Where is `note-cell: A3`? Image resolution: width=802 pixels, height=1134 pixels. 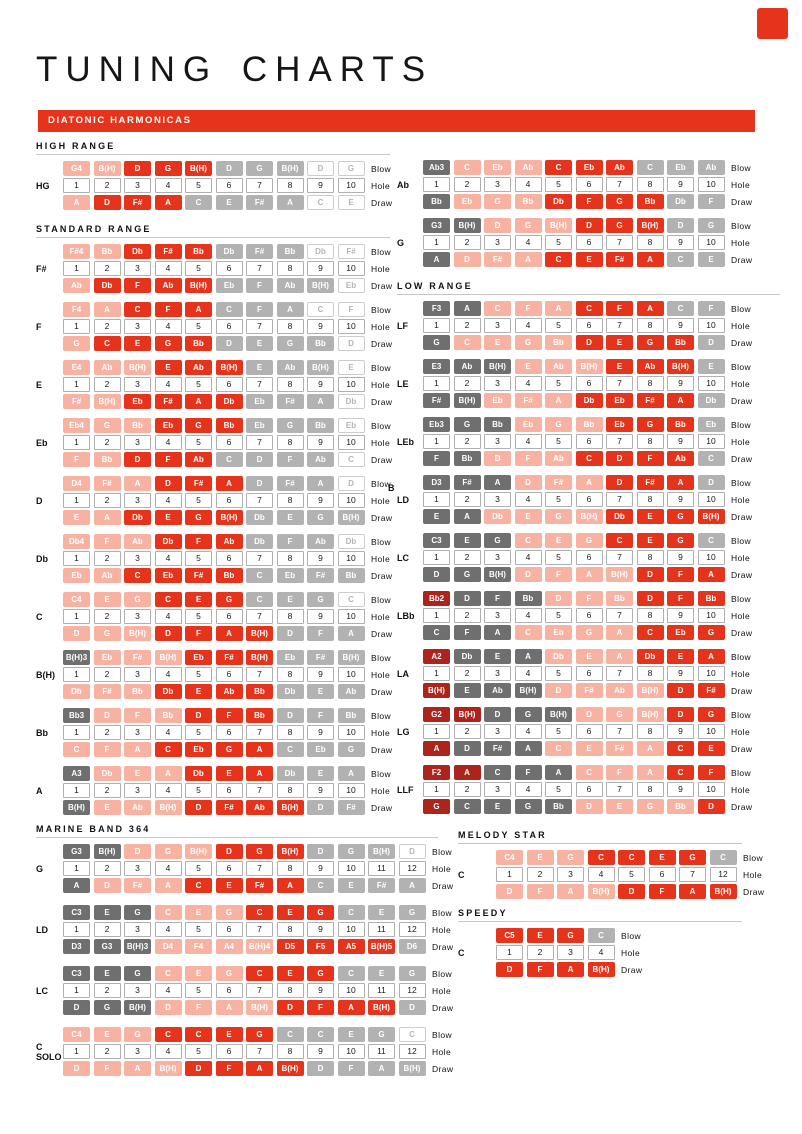 note-cell: A3 is located at coordinates (76, 773).